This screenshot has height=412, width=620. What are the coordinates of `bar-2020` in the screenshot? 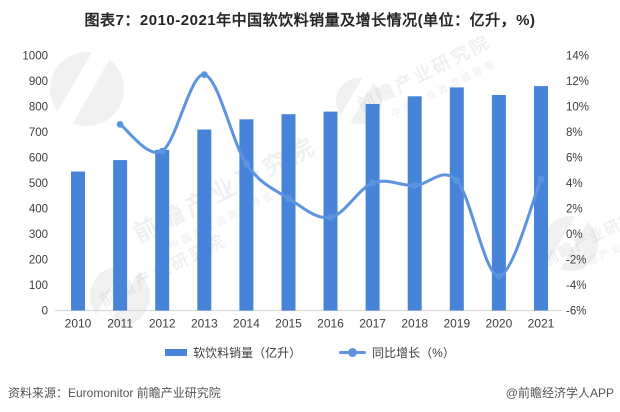 It's located at (498, 203).